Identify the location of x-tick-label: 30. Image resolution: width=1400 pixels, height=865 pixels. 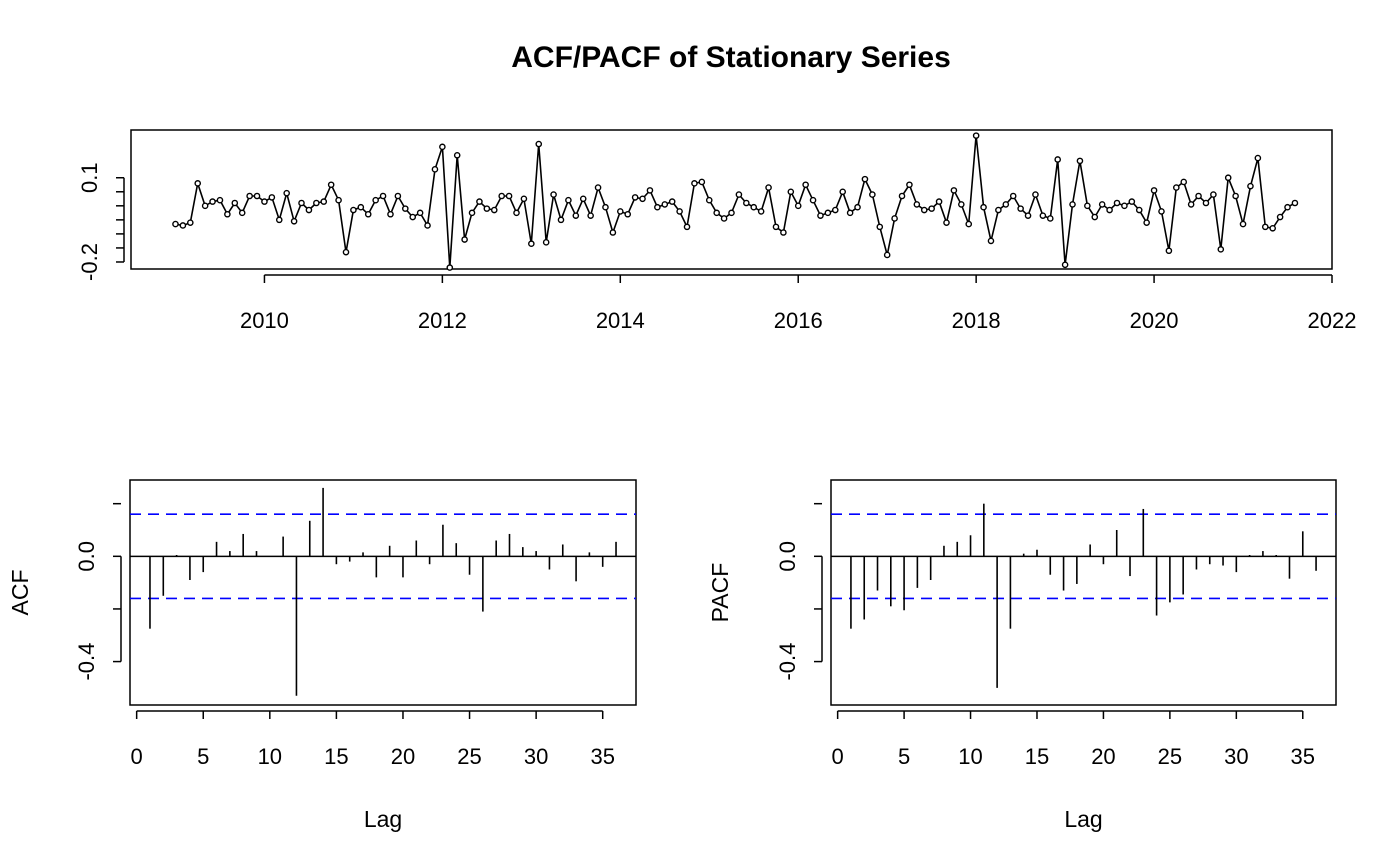
(536, 756).